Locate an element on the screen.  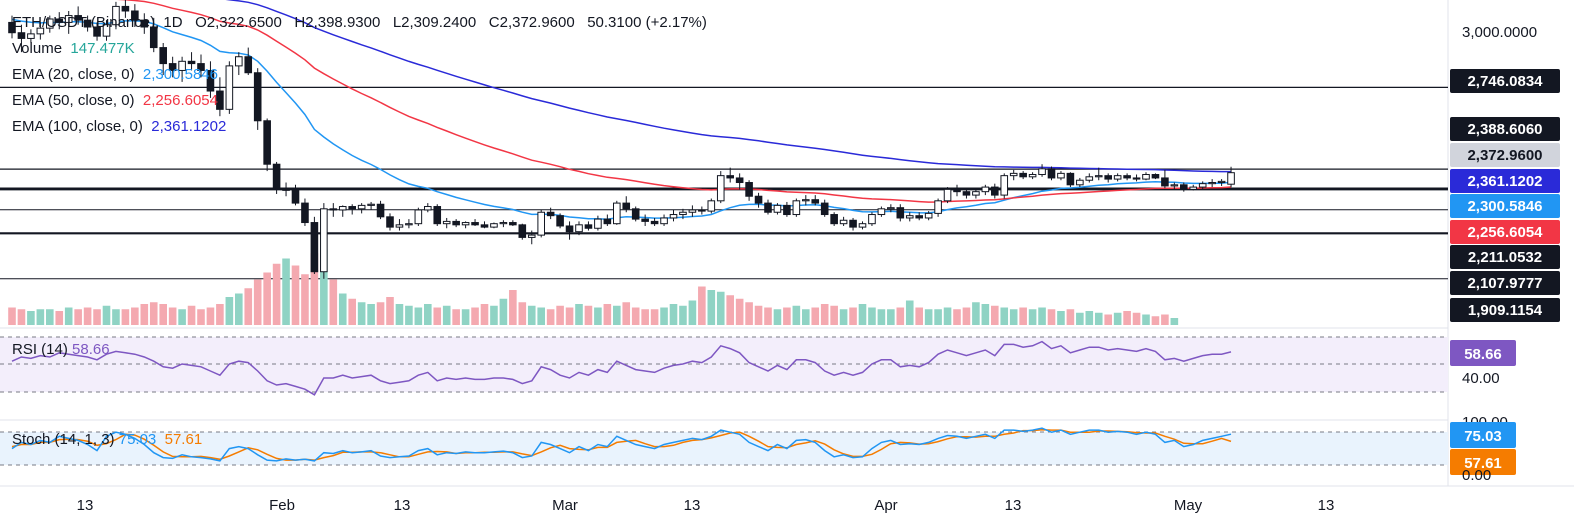
badge-level-2388: 2,388.6060 is located at coordinates (1505, 129).